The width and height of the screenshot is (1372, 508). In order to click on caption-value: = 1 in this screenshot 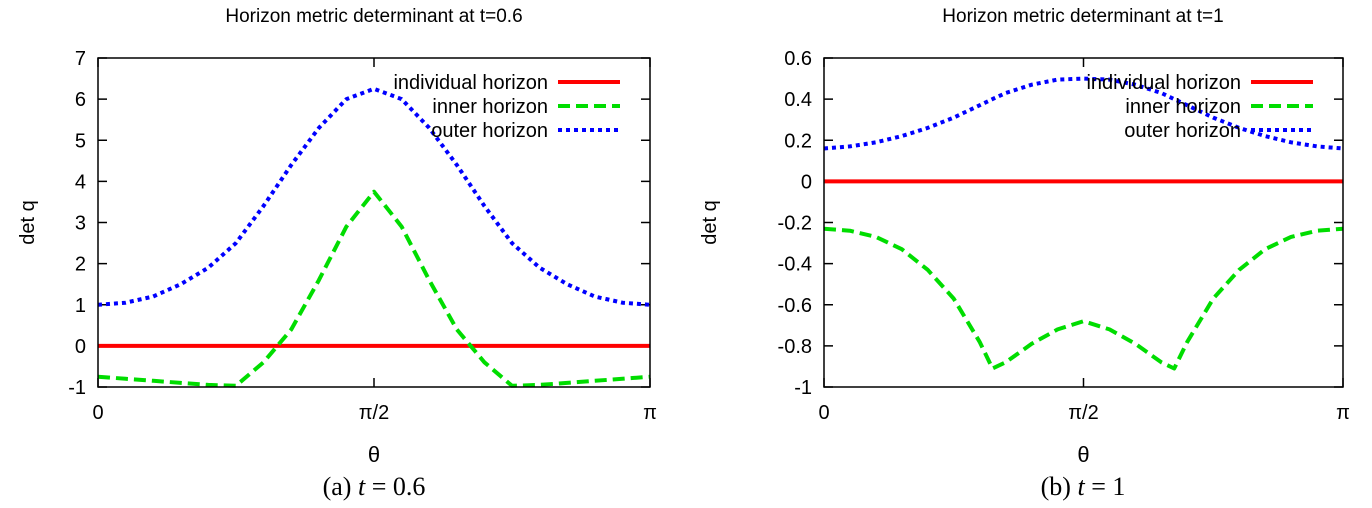, I will do `click(1105, 486)`.